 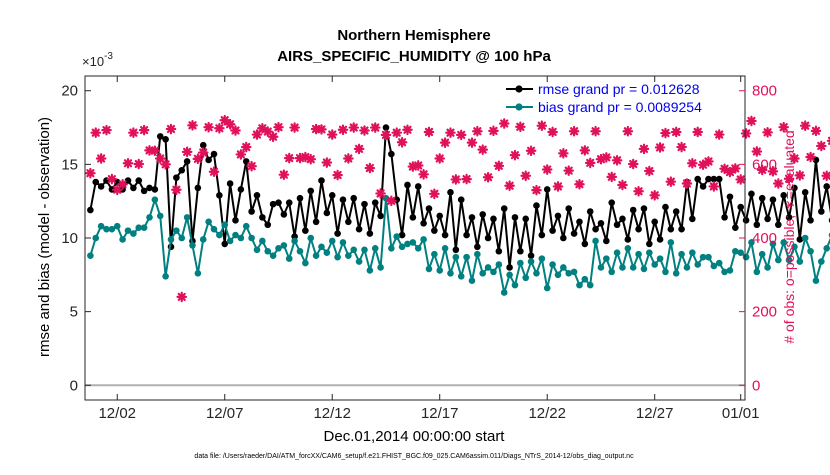 What do you see at coordinates (332, 413) in the screenshot?
I see `x-tick-label: 12/12` at bounding box center [332, 413].